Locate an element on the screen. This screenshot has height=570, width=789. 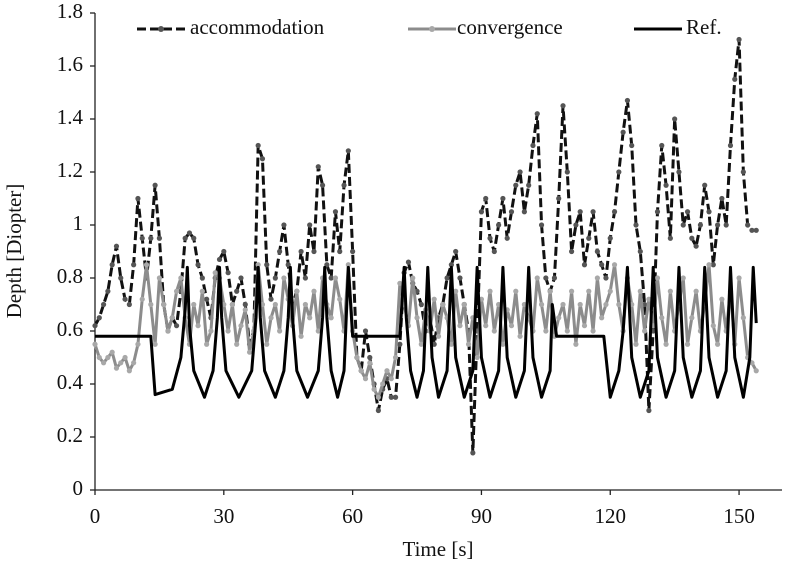
legend-label: accommodation is located at coordinates (257, 27).